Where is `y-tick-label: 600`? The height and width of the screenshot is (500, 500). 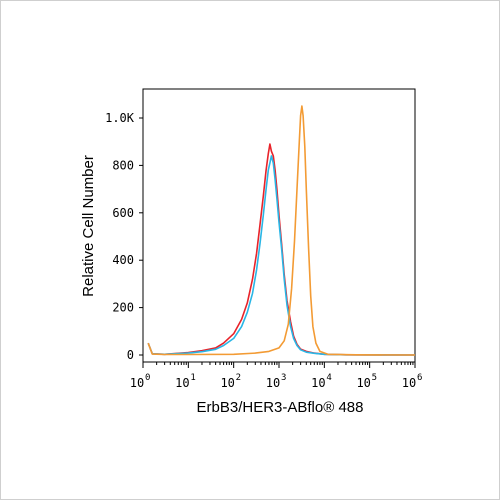 y-tick-label: 600 is located at coordinates (123, 213).